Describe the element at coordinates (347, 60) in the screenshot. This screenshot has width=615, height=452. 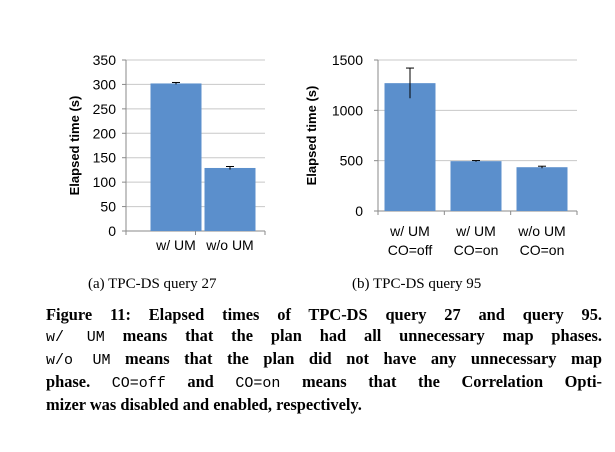
I see `y-tick-label: 1500` at that location.